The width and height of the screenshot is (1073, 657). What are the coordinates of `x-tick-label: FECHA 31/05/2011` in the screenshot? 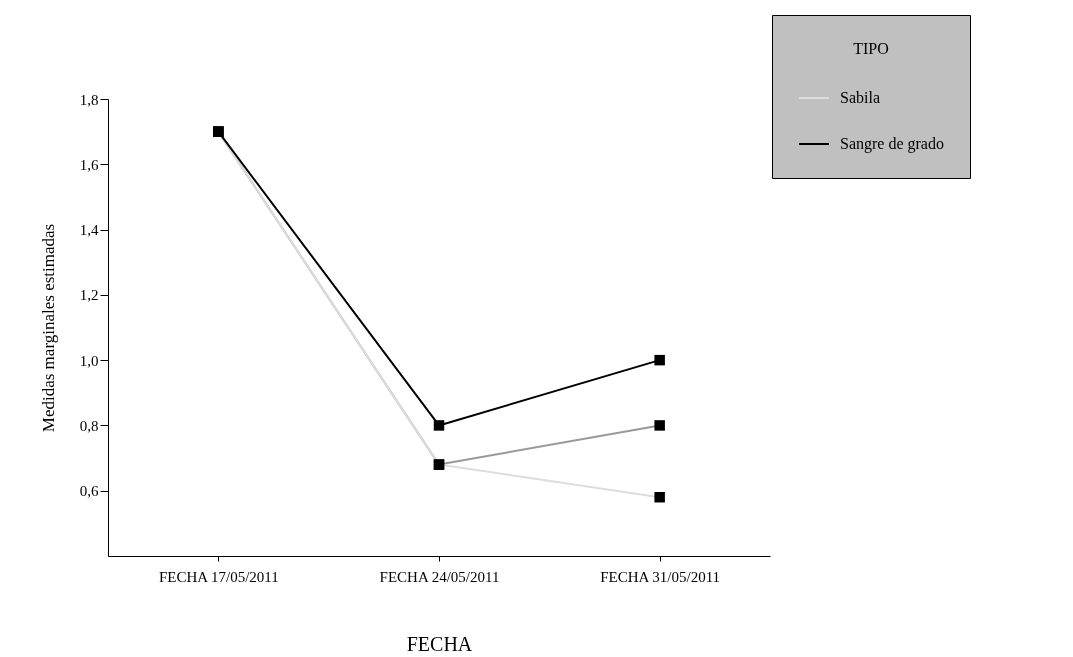 It's located at (660, 576).